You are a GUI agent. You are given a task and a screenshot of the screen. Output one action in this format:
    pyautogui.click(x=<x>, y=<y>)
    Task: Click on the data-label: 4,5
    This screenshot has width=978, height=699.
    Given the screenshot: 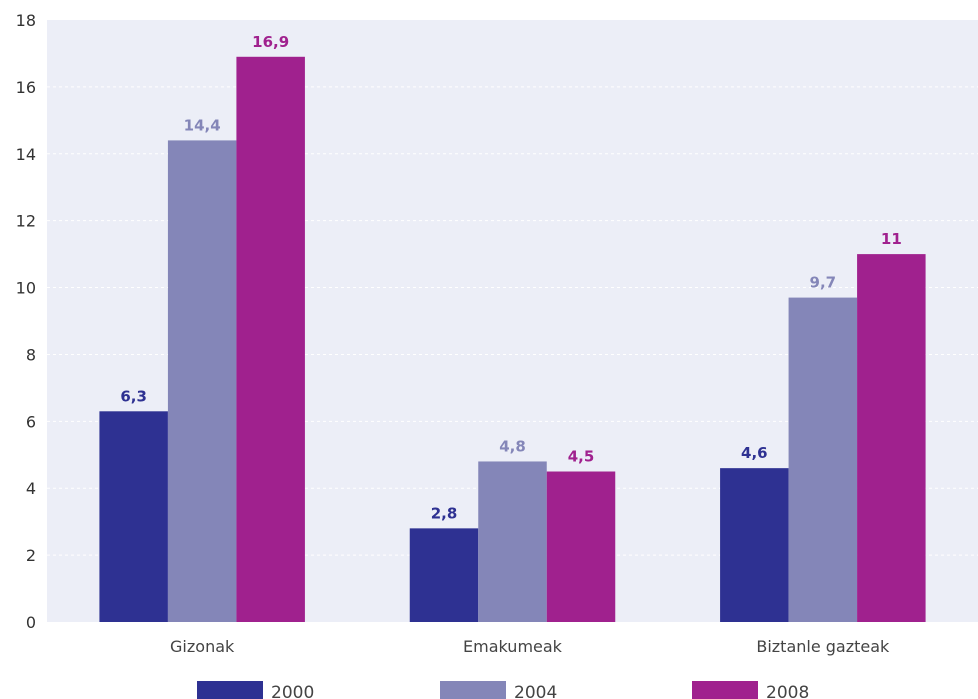 What is the action you would take?
    pyautogui.click(x=581, y=457)
    